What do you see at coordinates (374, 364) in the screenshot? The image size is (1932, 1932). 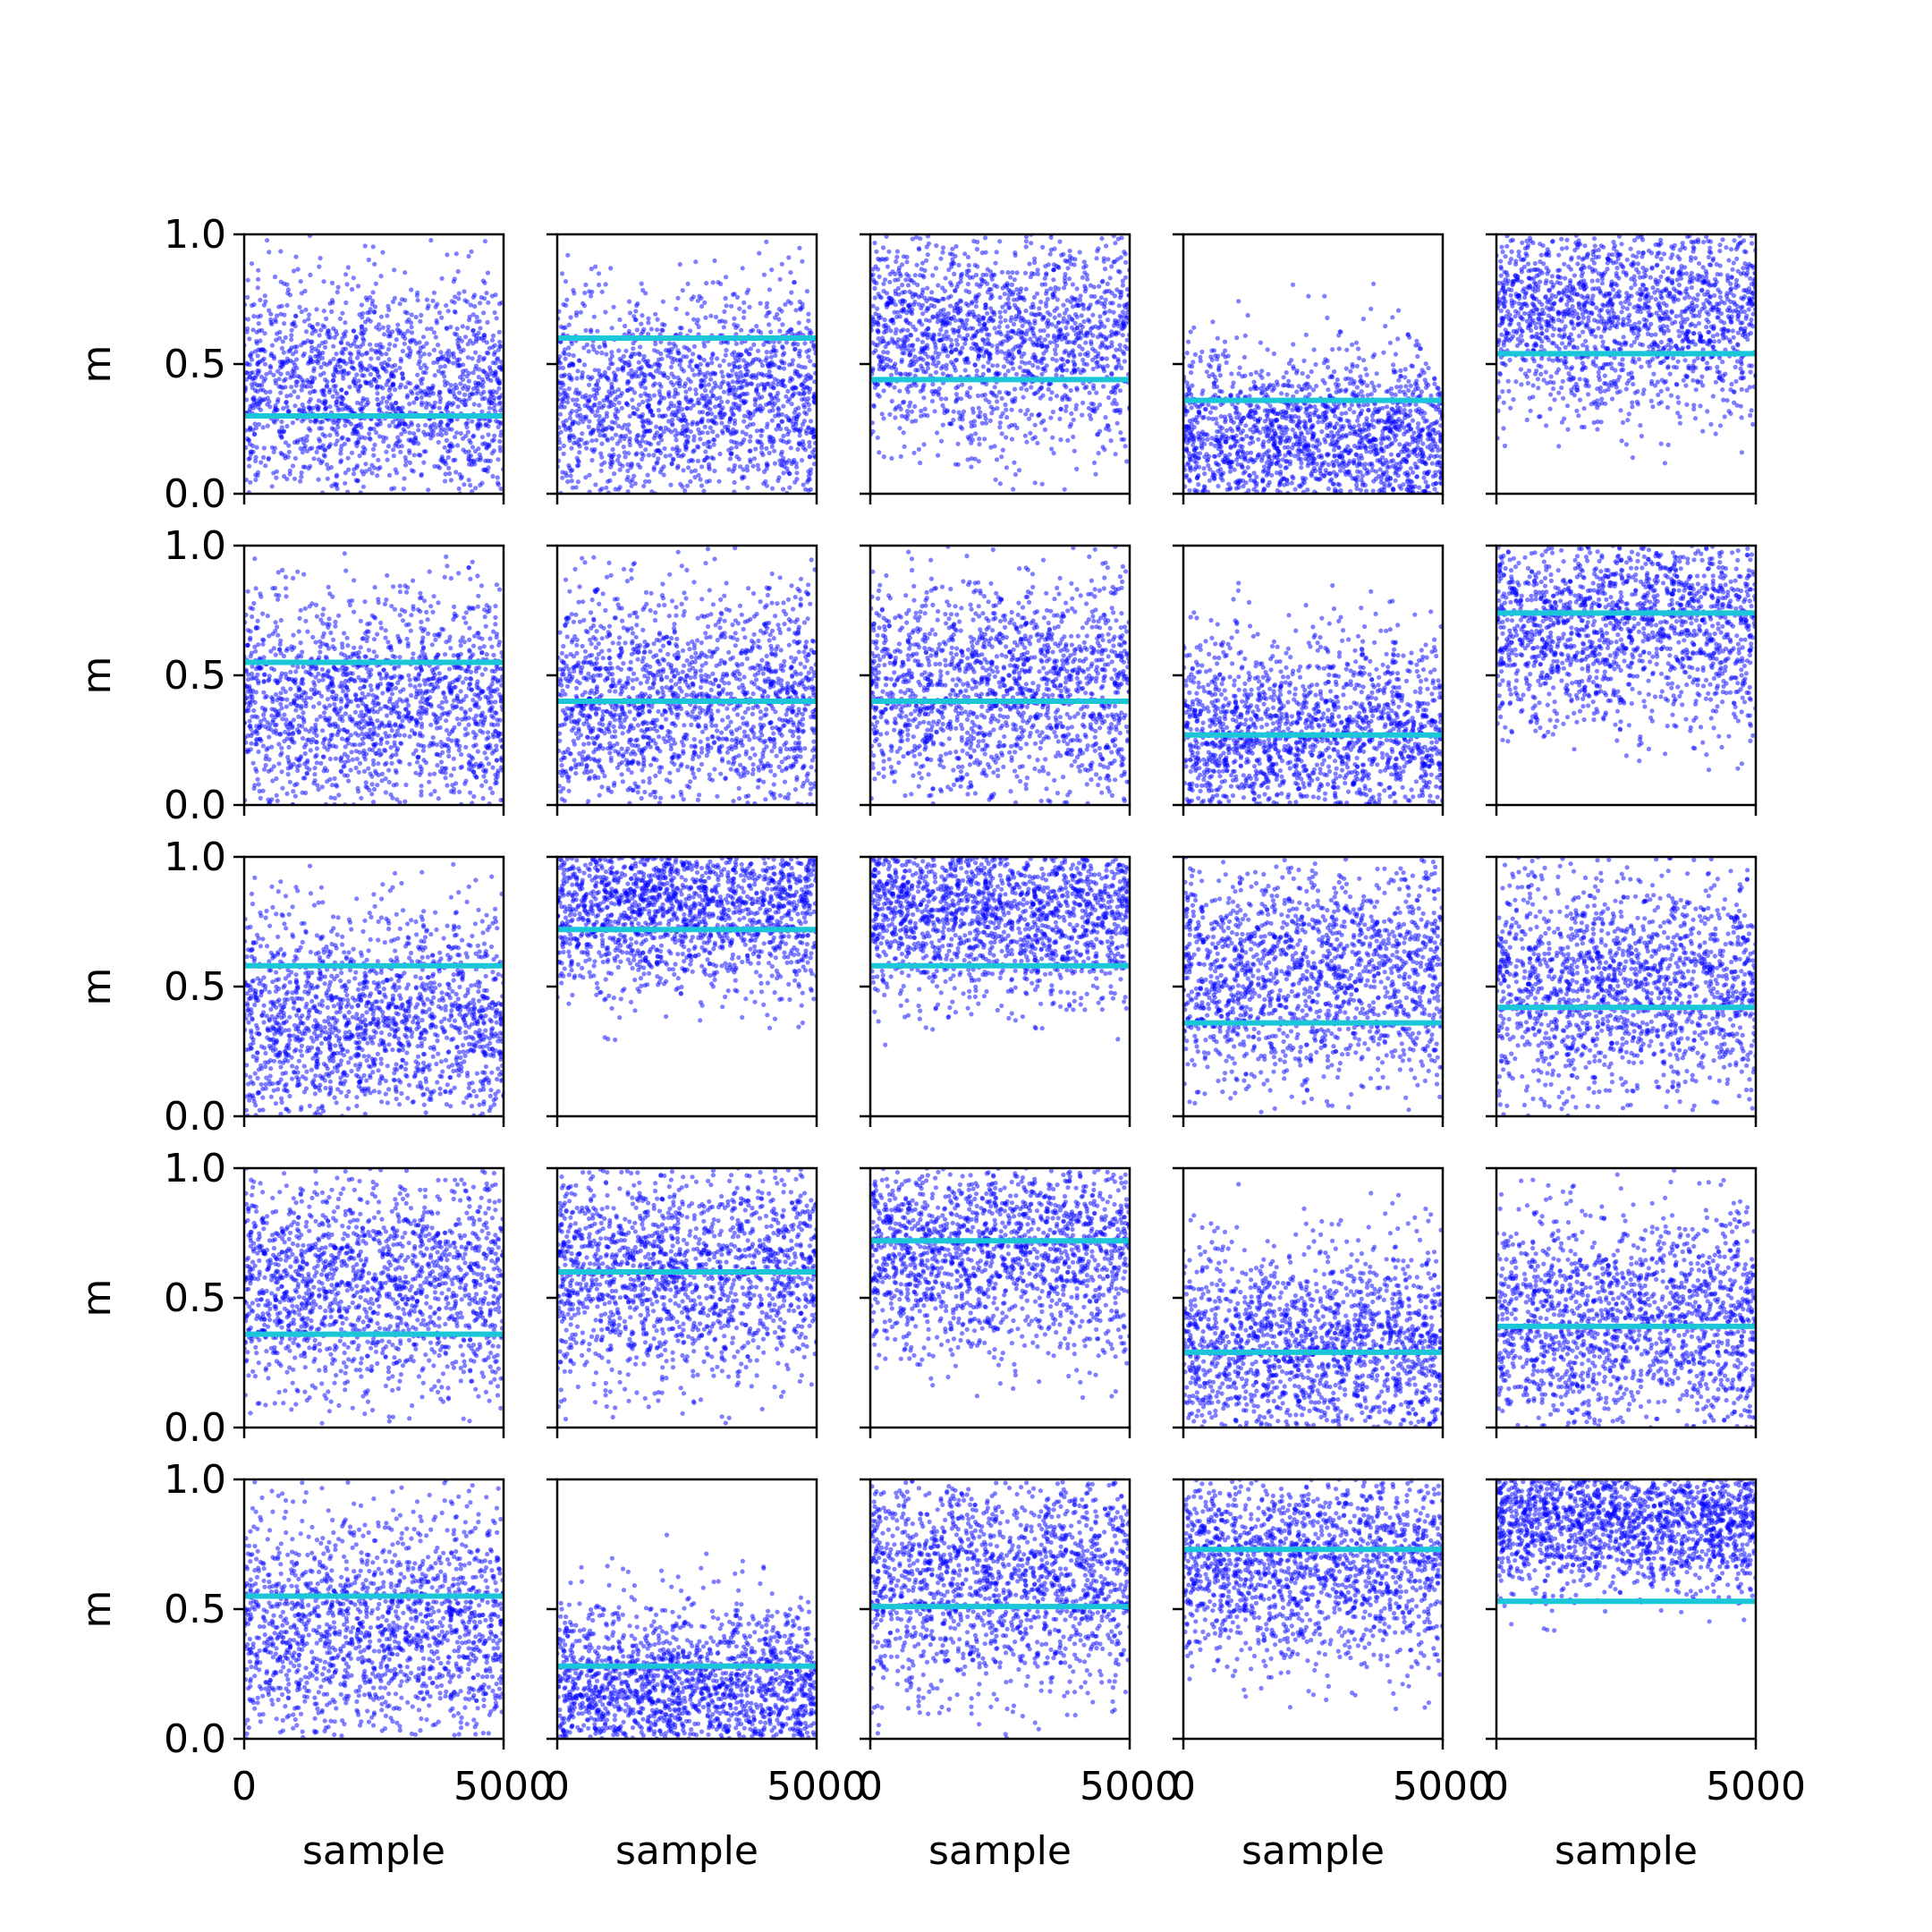 I see `scatter-points` at bounding box center [374, 364].